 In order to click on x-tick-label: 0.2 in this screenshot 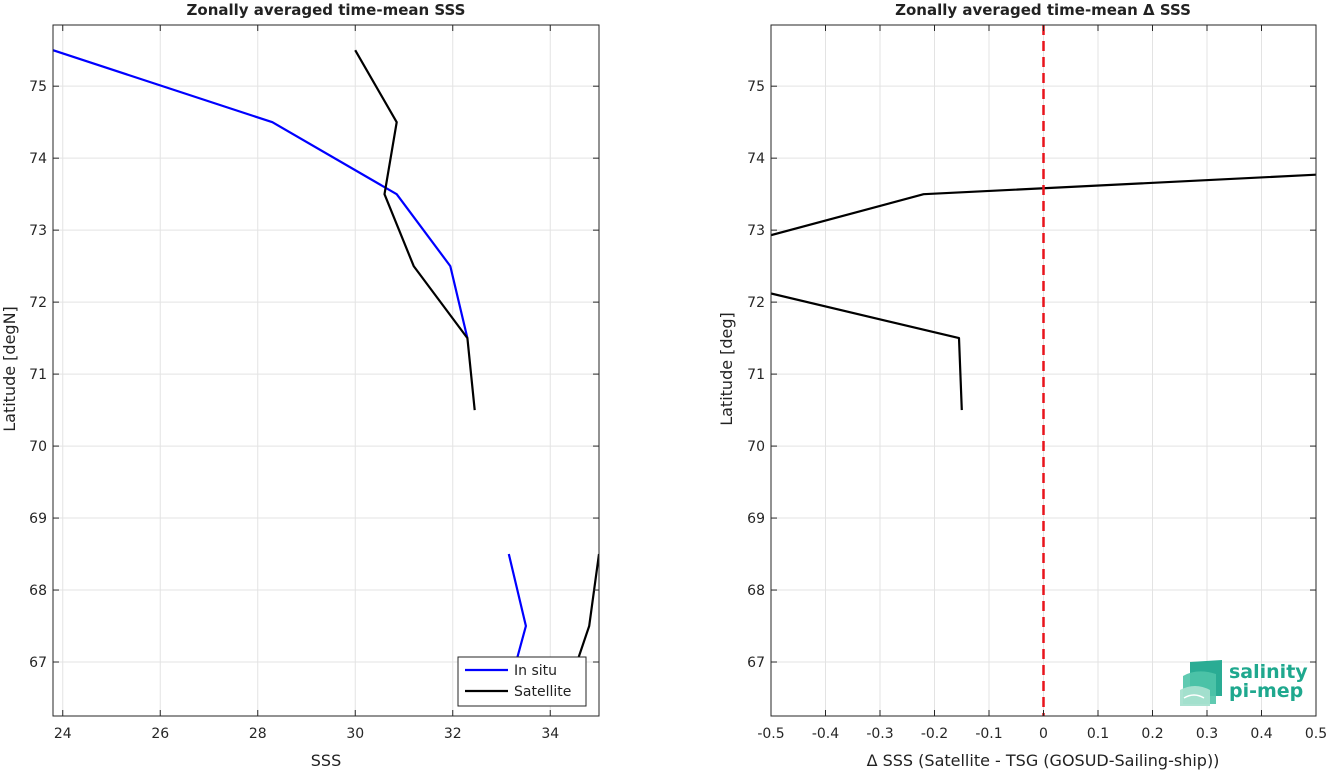, I will do `click(1152, 734)`.